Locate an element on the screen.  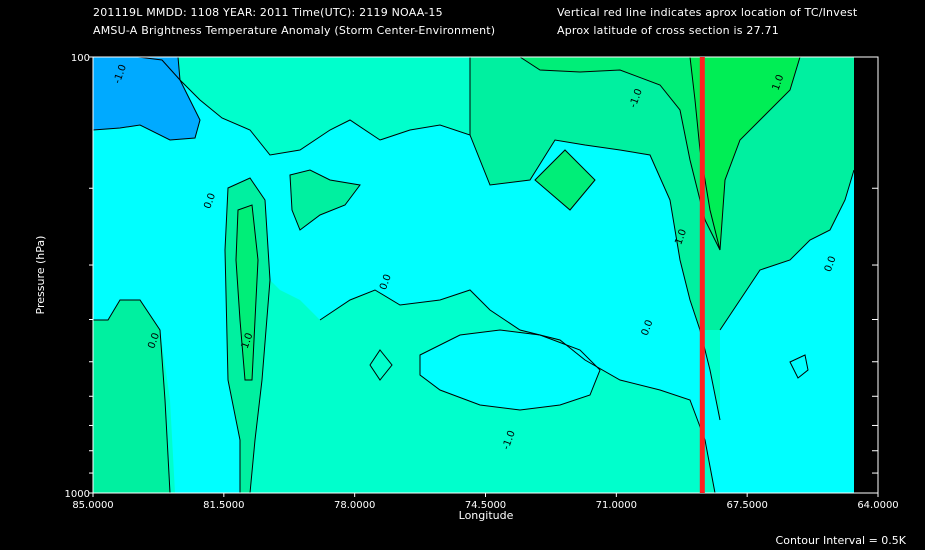
x-tick-label: 85.0000 is located at coordinates (92, 505).